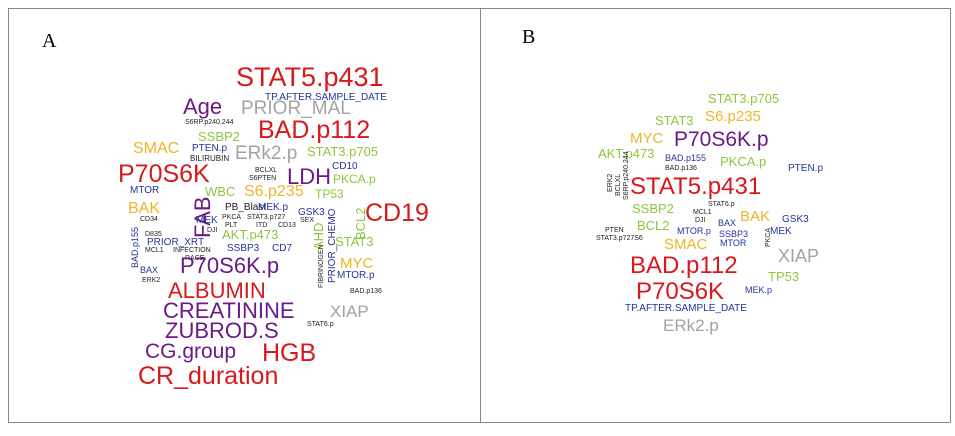 The image size is (955, 436). I want to click on word: CD34, so click(149, 219).